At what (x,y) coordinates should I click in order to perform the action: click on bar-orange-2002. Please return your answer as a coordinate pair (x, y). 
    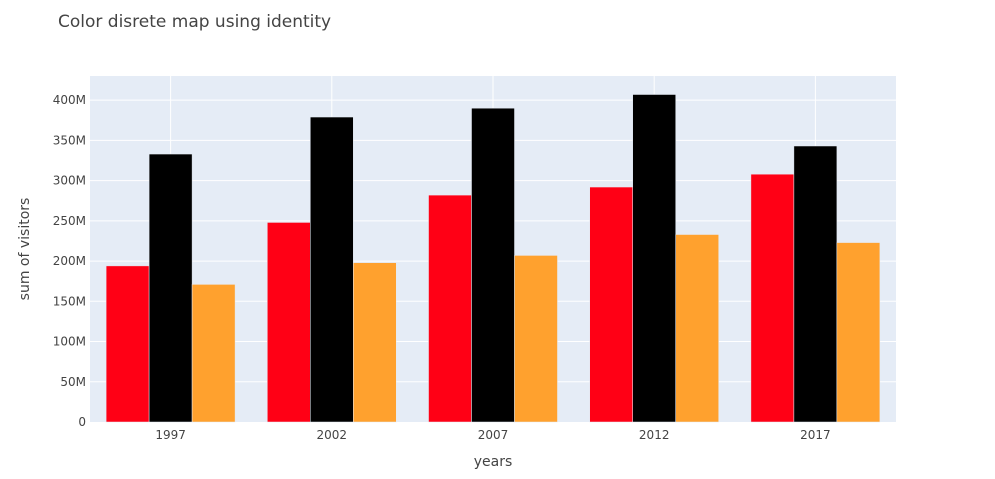
    Looking at the image, I should click on (375, 342).